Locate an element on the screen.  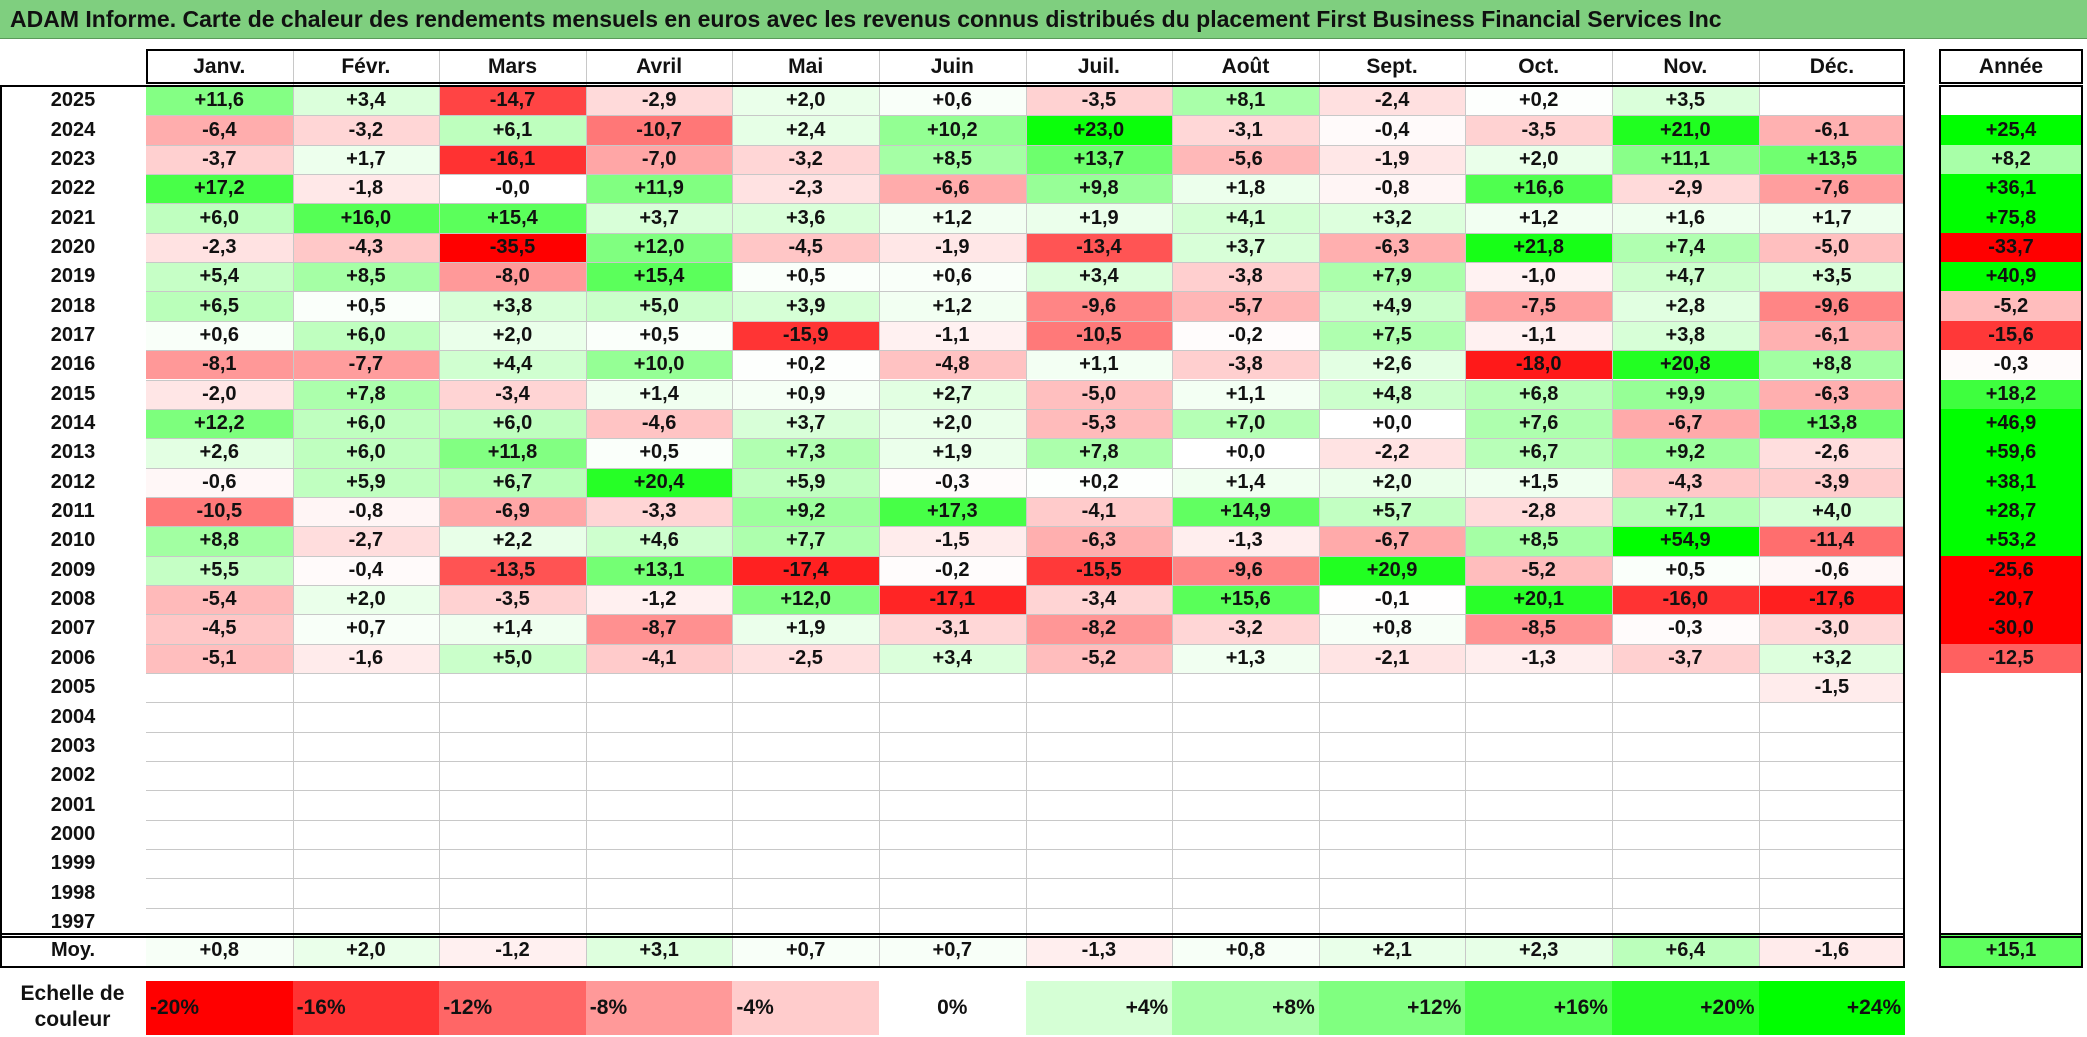
heat-cell: +6,8 is located at coordinates (1538, 394).